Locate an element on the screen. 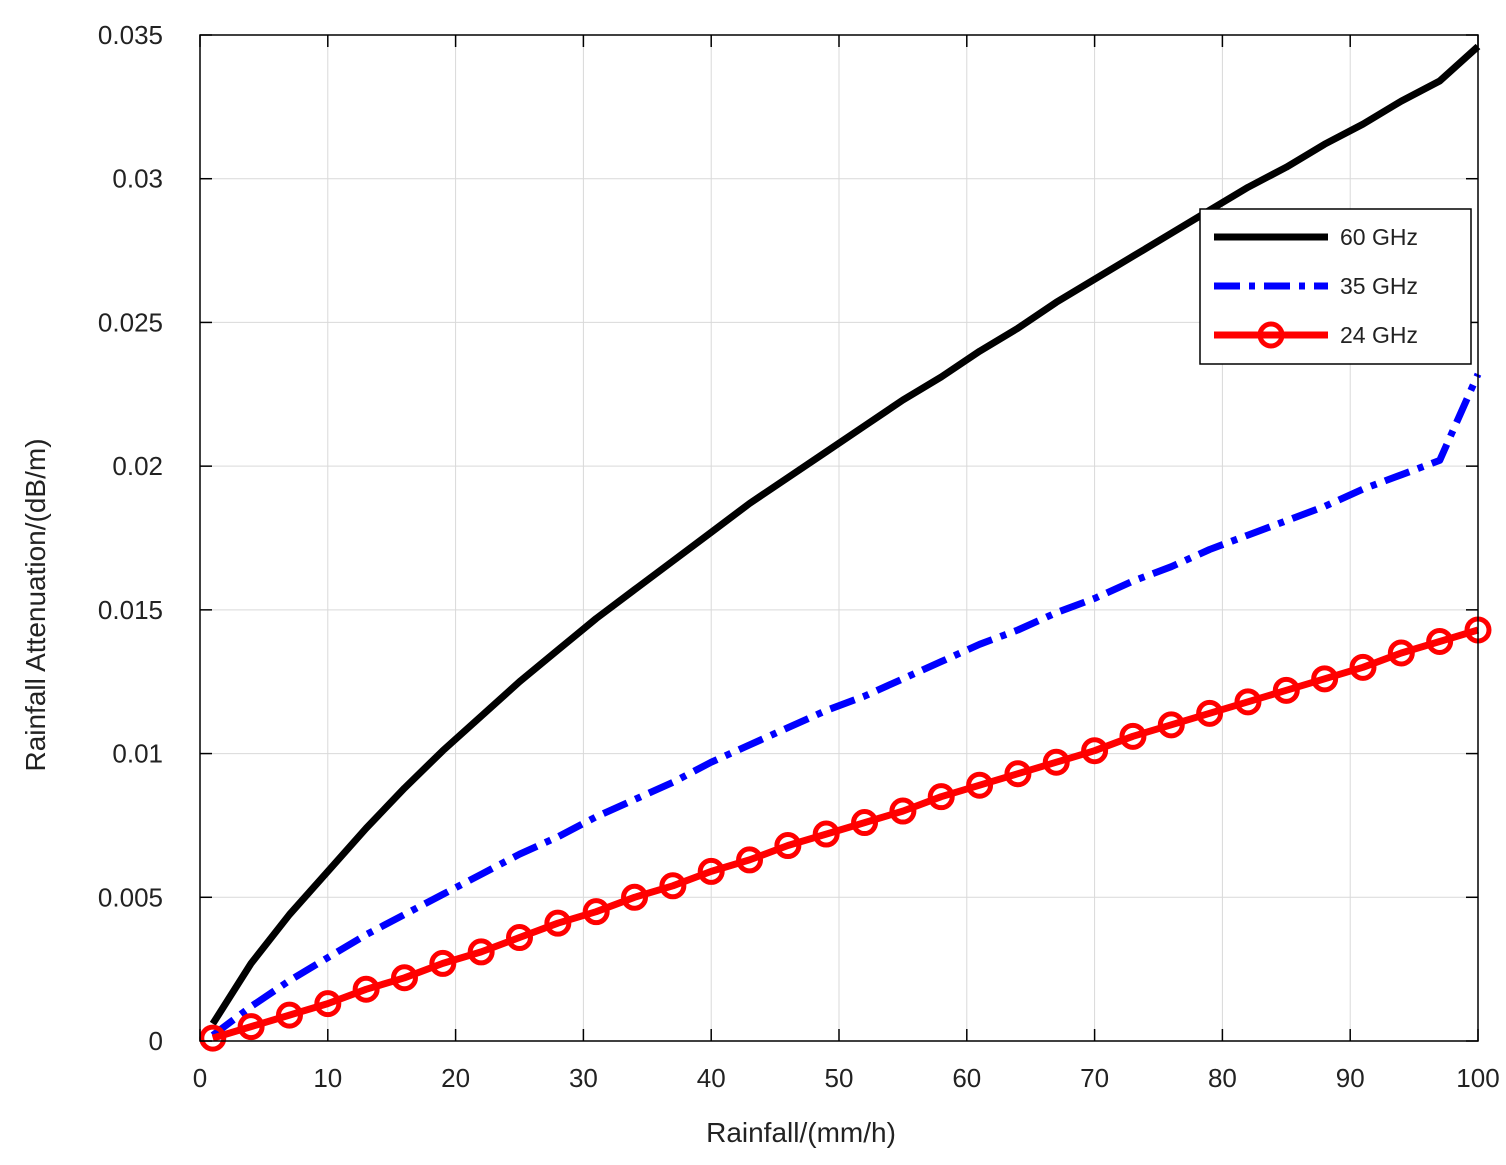 This screenshot has width=1506, height=1165. legend: 60 GHz 35 GHz 24 GHz is located at coordinates (1335, 286).